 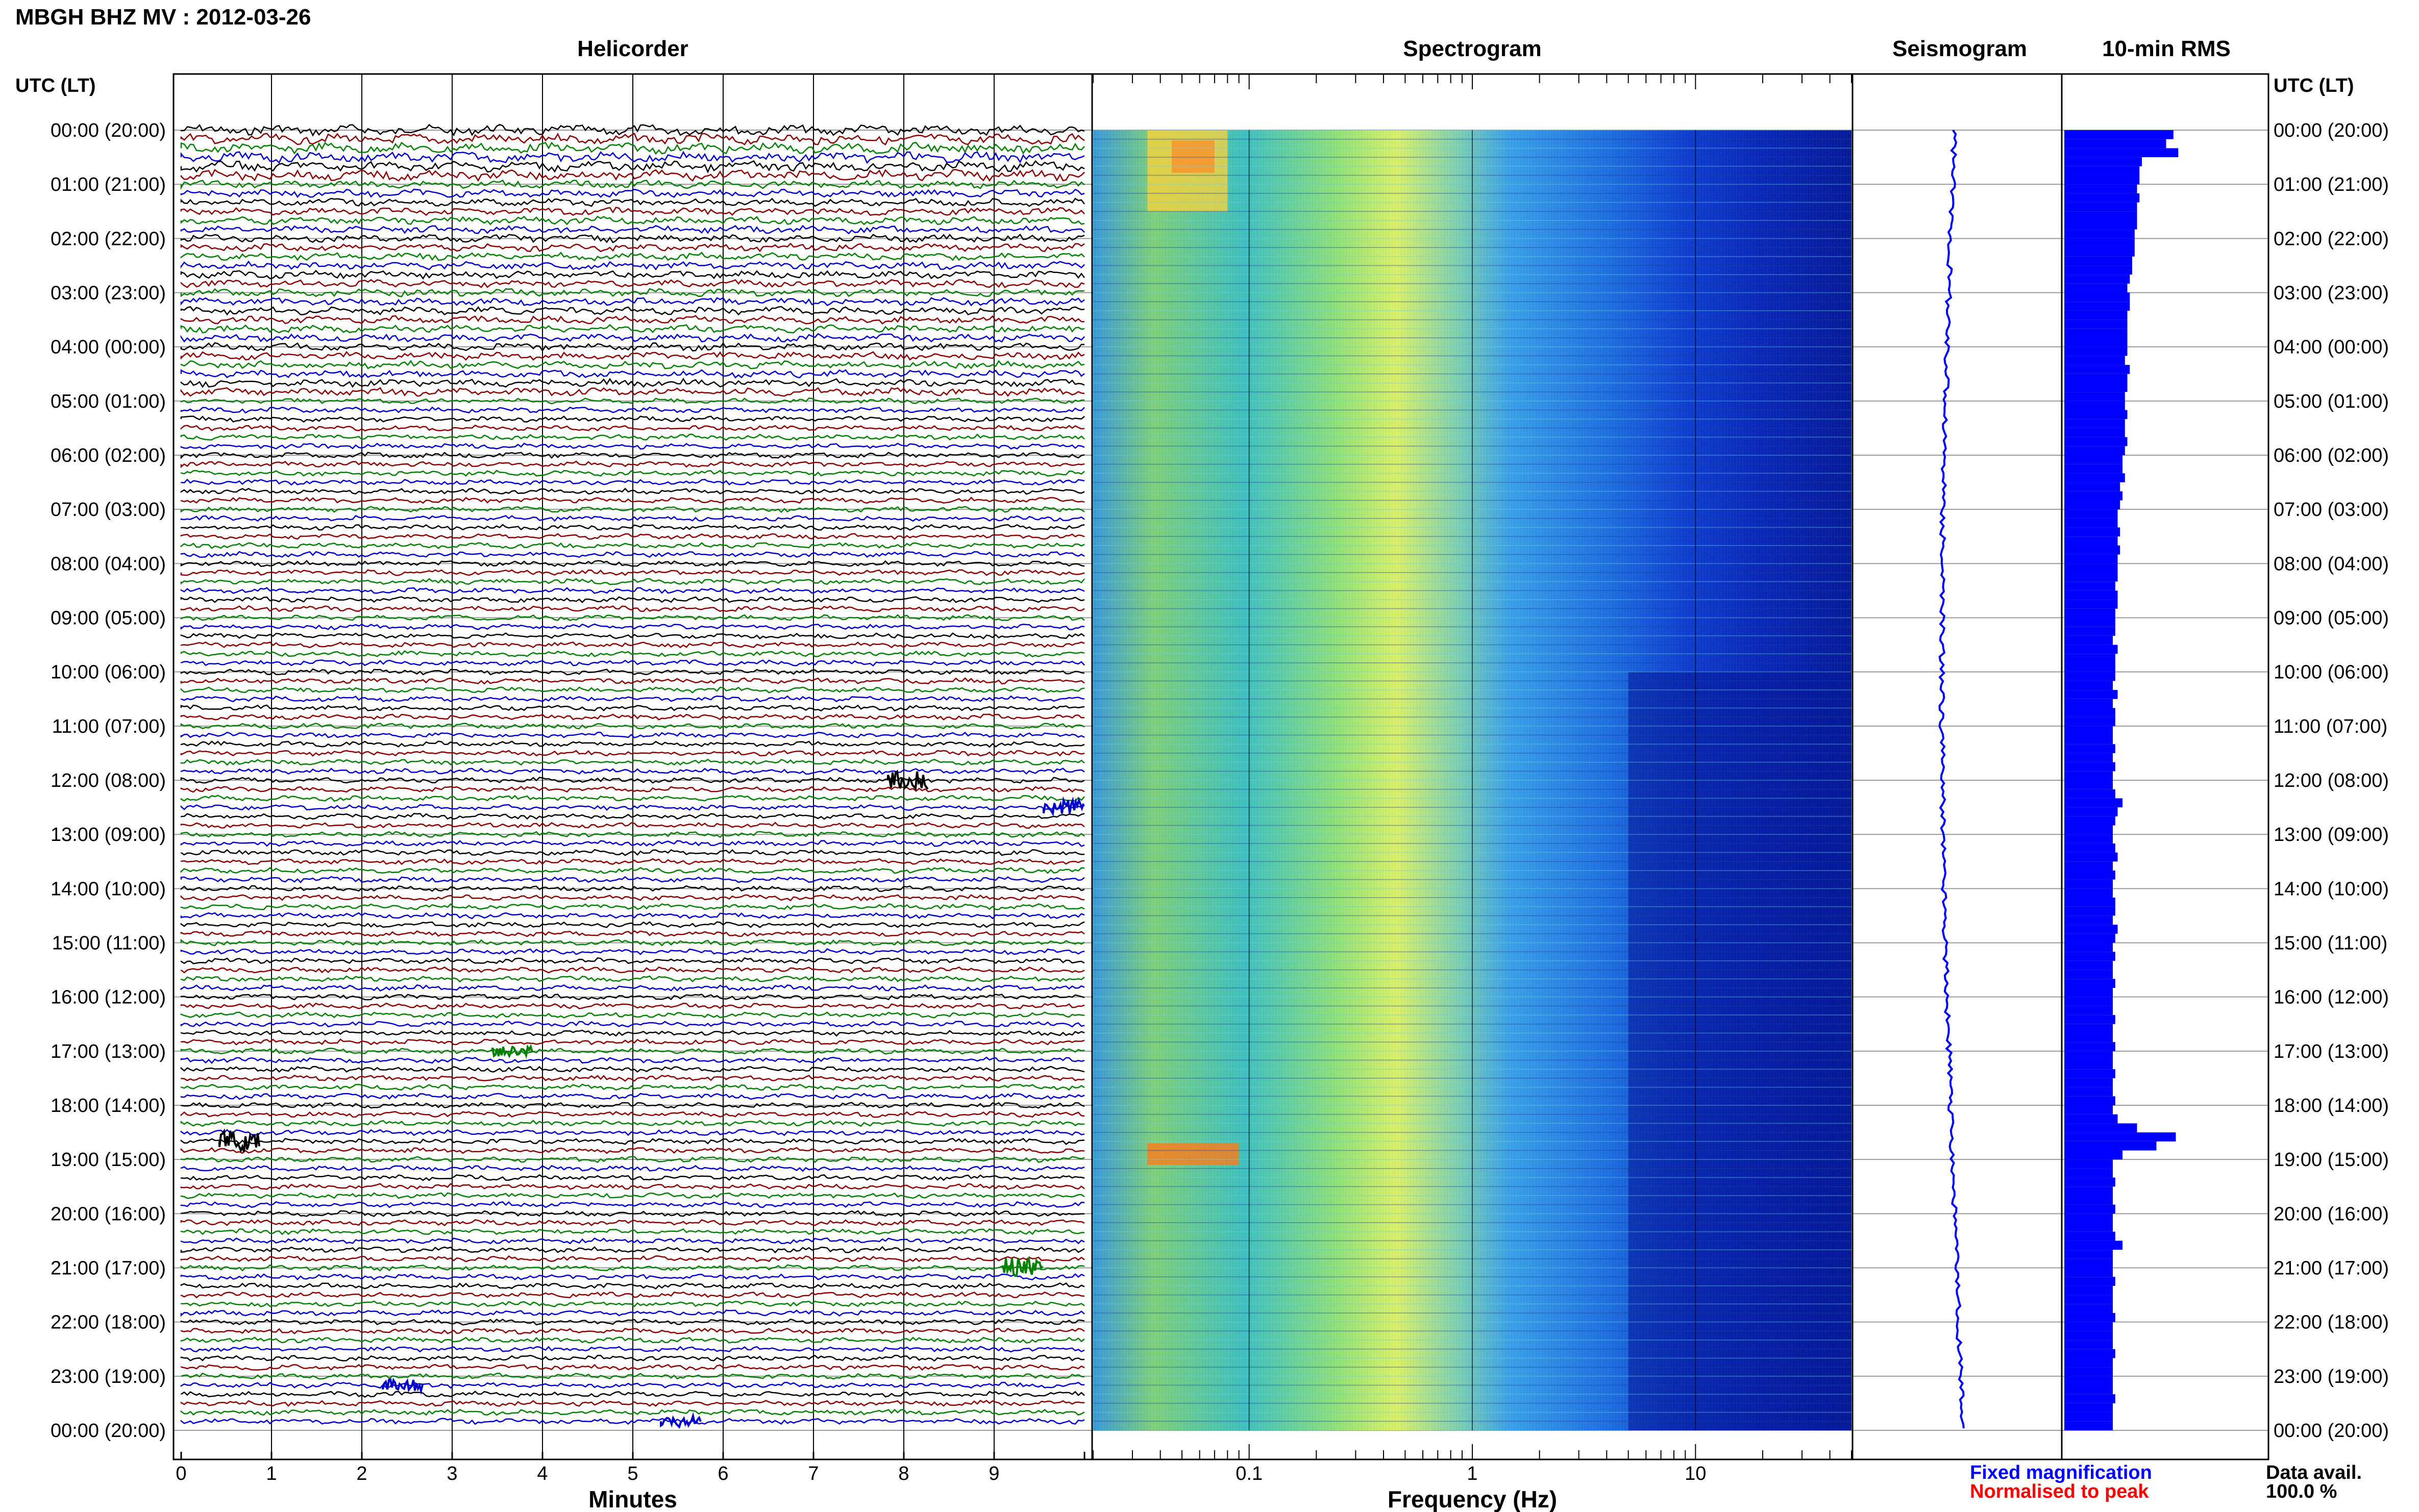 What do you see at coordinates (108, 130) in the screenshot?
I see `time-label-left: 00:00 (20:00)` at bounding box center [108, 130].